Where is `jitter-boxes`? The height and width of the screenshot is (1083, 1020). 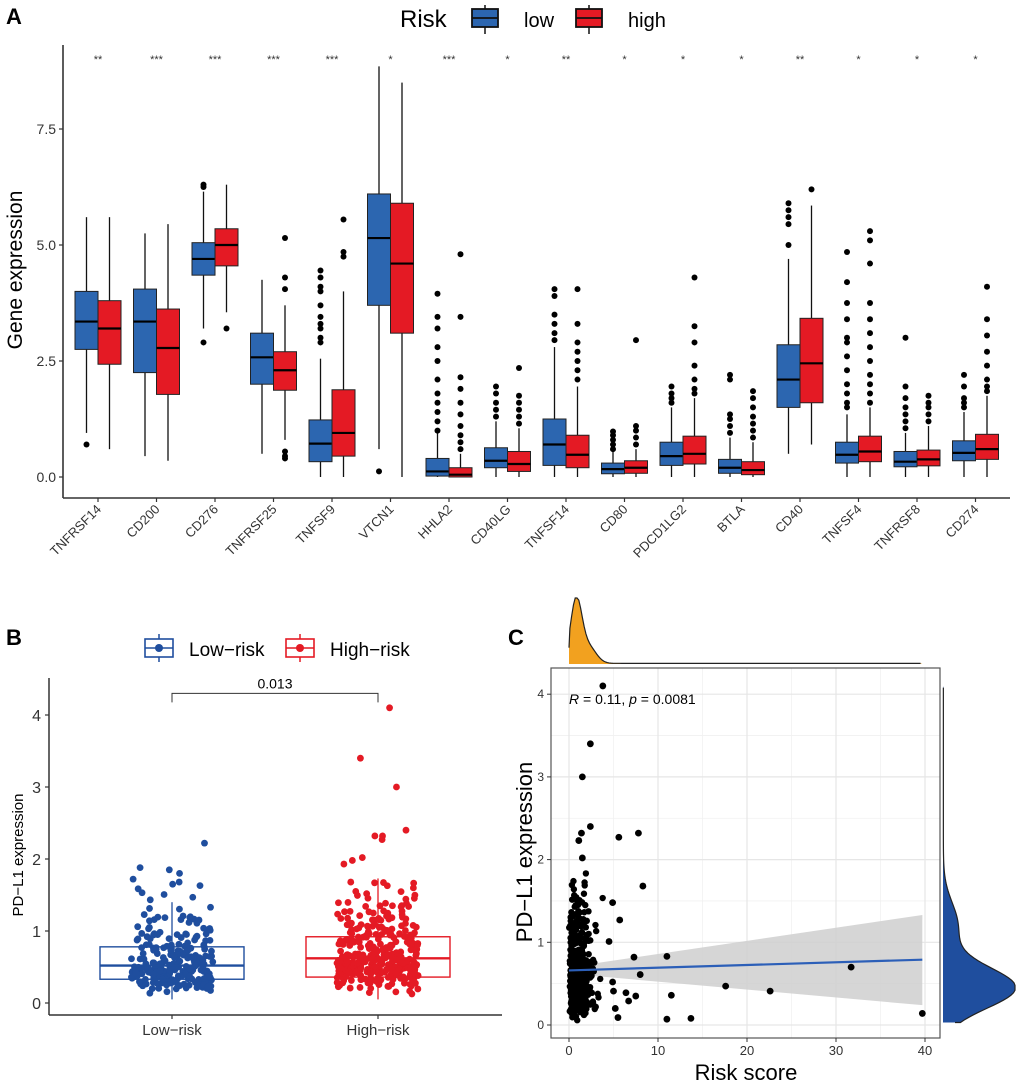
jitter-boxes is located at coordinates (275, 846).